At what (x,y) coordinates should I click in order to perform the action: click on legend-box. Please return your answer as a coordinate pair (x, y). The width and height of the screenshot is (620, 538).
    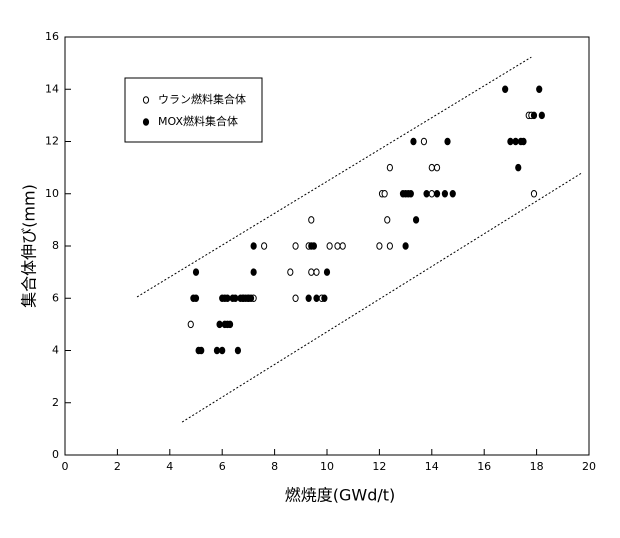
    Looking at the image, I should click on (193, 110).